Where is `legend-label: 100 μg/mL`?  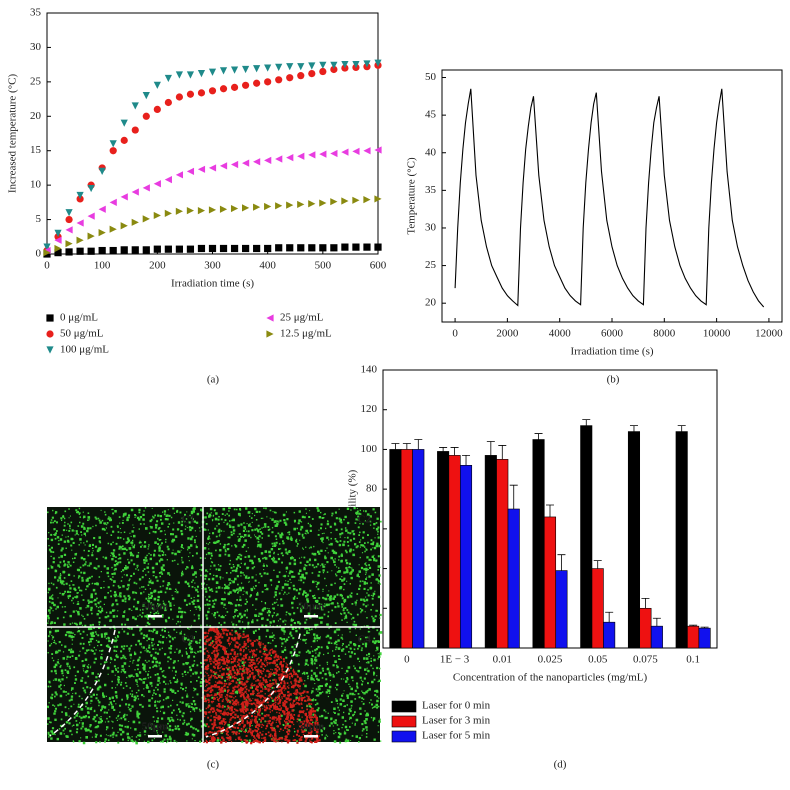 legend-label: 100 μg/mL is located at coordinates (84, 350).